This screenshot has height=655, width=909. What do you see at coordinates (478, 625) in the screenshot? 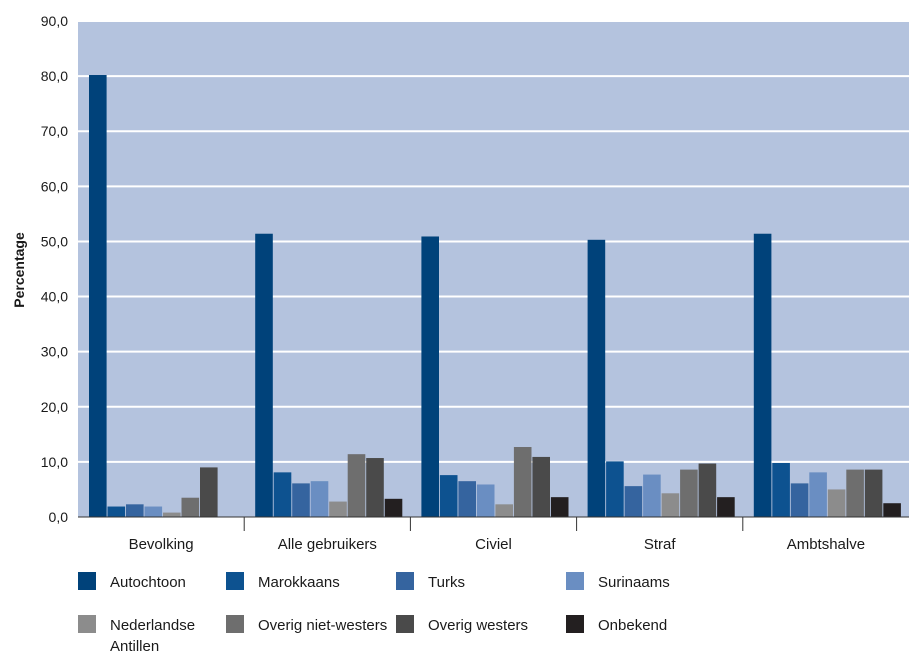
I see `legend-label: Overig westers` at bounding box center [478, 625].